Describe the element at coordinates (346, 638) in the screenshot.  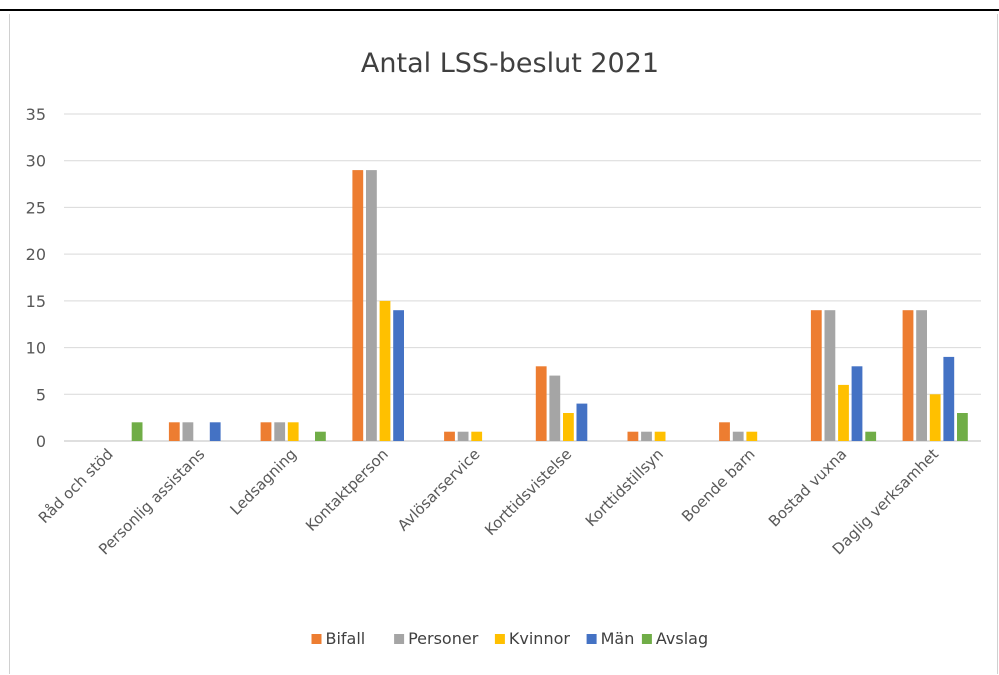
I see `legend-label: Bifall` at that location.